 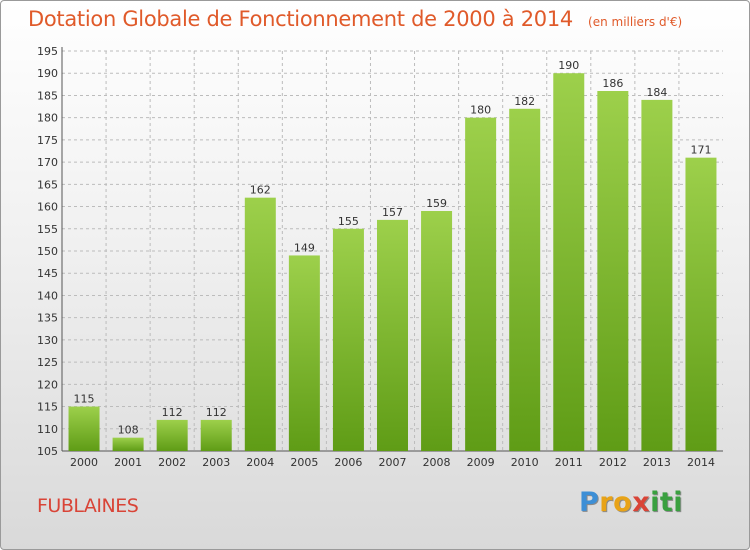 What do you see at coordinates (437, 462) in the screenshot?
I see `x-tick-label: 2008` at bounding box center [437, 462].